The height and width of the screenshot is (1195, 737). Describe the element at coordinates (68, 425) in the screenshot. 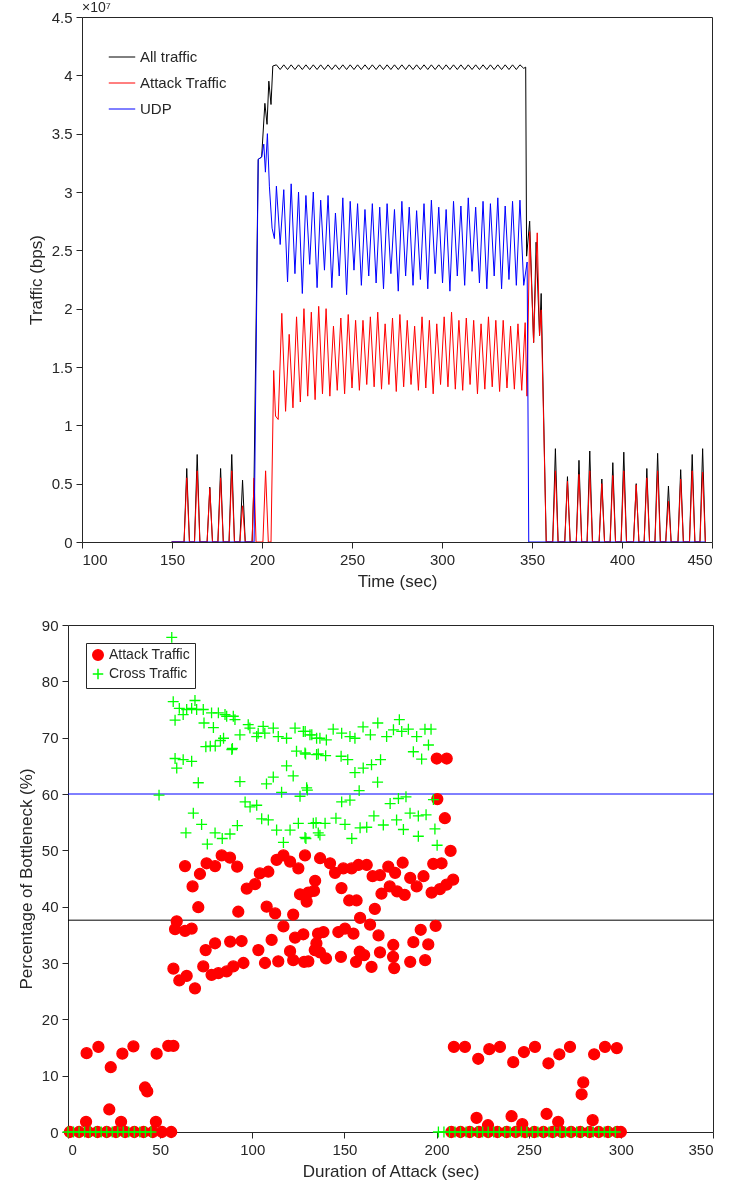

I see `y-tick-label: 1` at that location.